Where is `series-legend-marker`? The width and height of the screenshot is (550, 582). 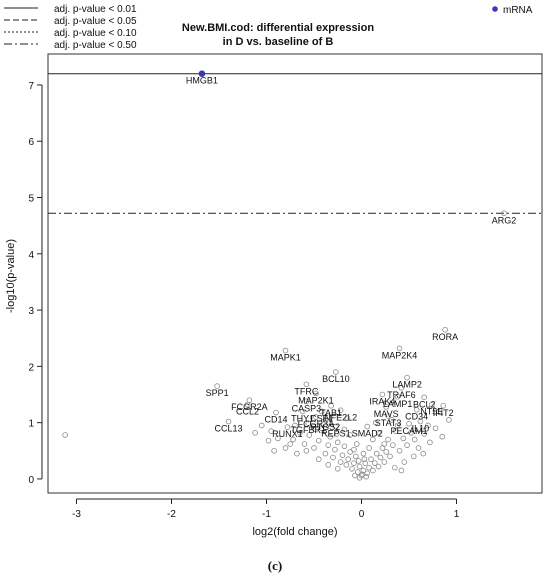
series-legend-marker is located at coordinates (495, 9).